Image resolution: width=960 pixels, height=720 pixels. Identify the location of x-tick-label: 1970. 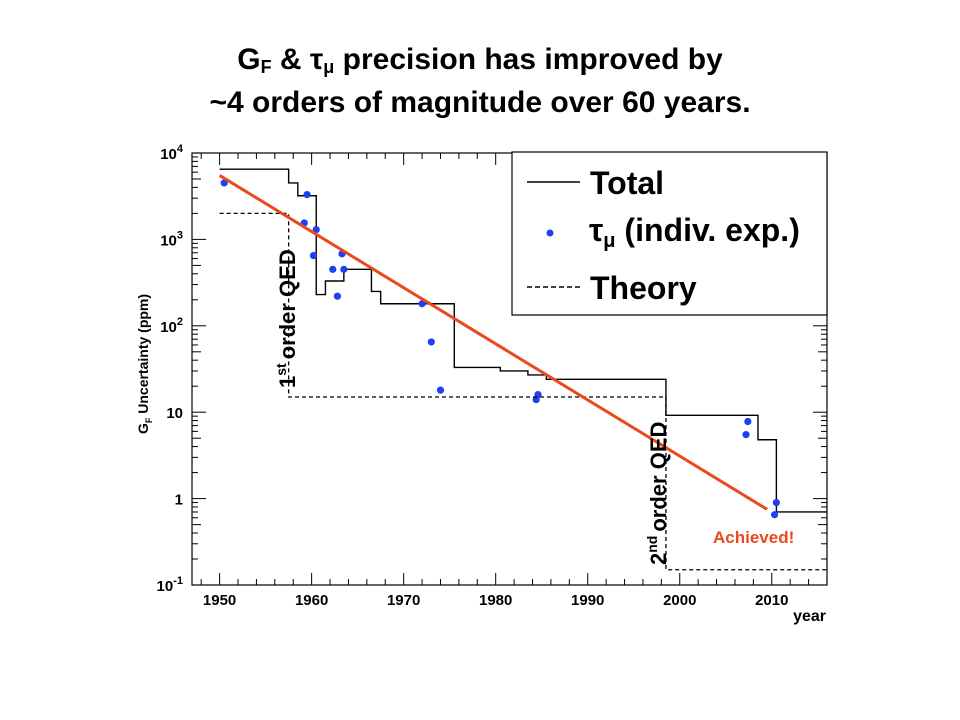
(403, 600).